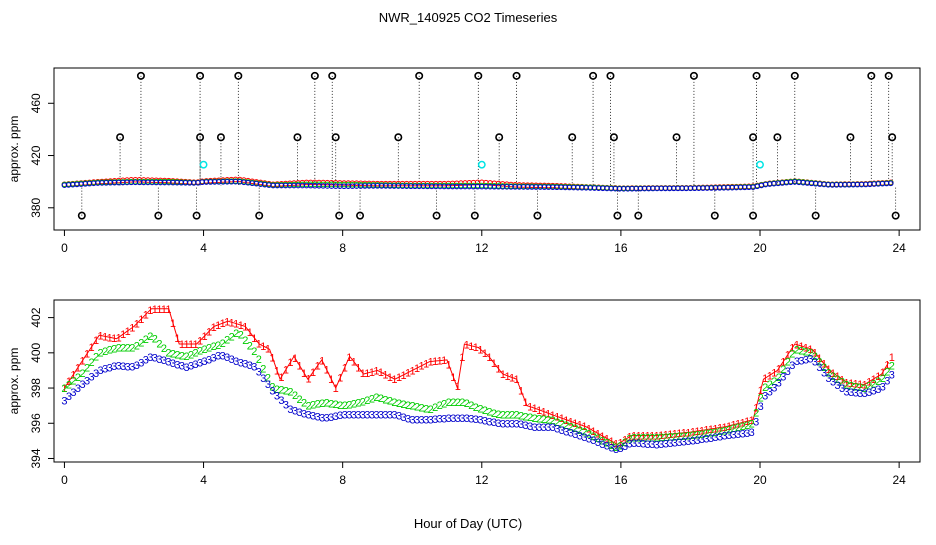  Describe the element at coordinates (36, 423) in the screenshot. I see `bottom-y-tick-label: 396` at that location.